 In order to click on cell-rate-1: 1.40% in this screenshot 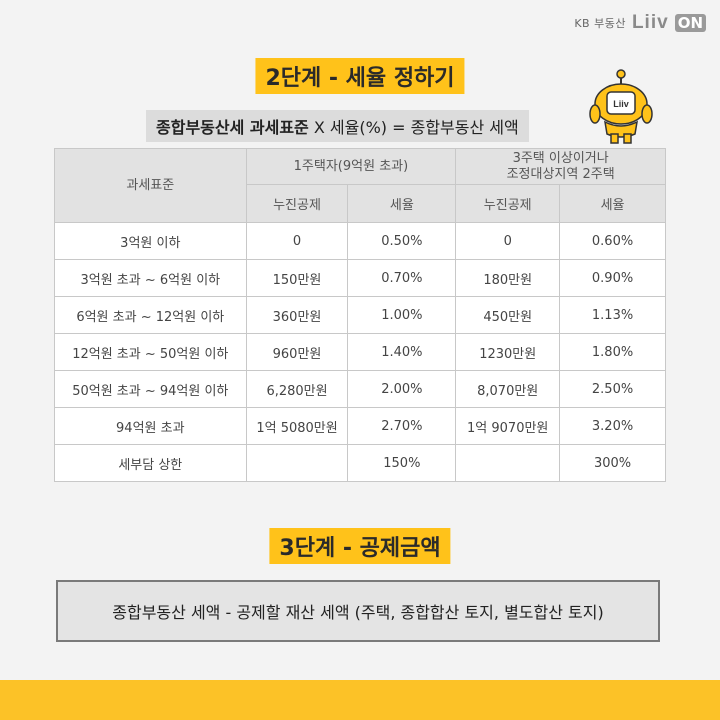, I will do `click(402, 352)`.